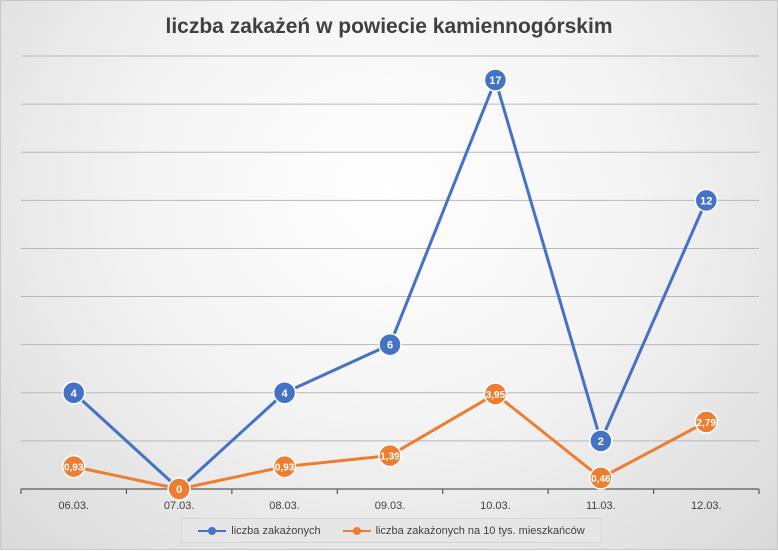 Image resolution: width=778 pixels, height=551 pixels. I want to click on data-label-series-2: 0,46, so click(601, 479).